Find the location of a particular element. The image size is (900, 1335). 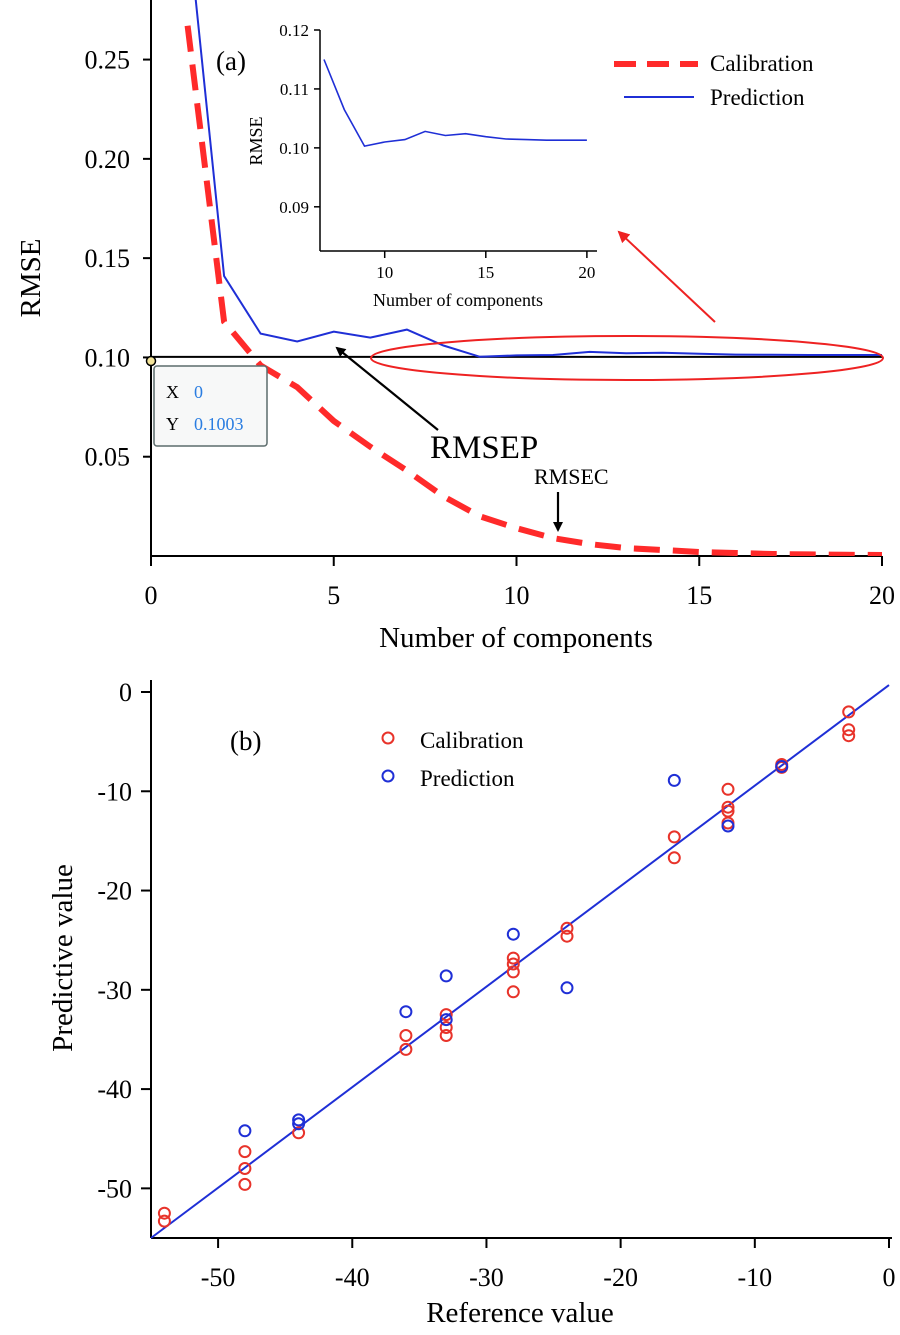

rmsec-annotation: RMSEC is located at coordinates (571, 476).